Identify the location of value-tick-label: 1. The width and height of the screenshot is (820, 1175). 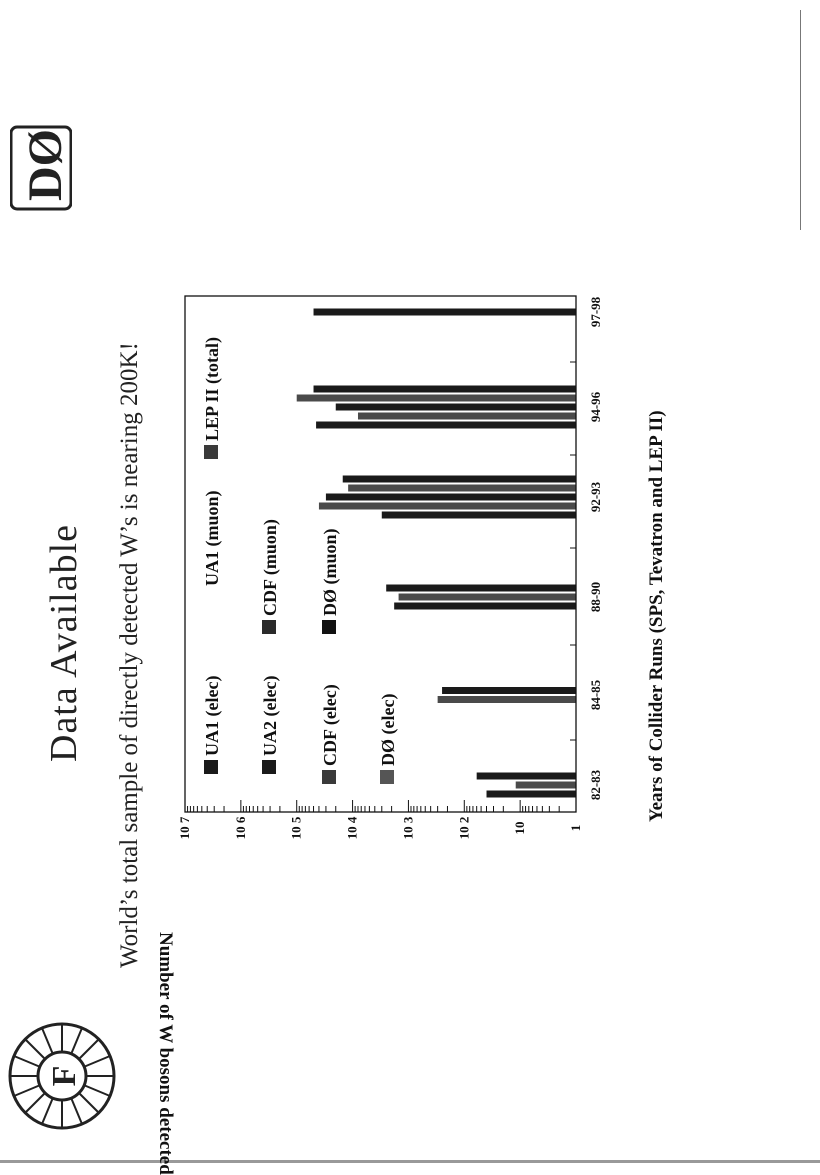
(575, 828).